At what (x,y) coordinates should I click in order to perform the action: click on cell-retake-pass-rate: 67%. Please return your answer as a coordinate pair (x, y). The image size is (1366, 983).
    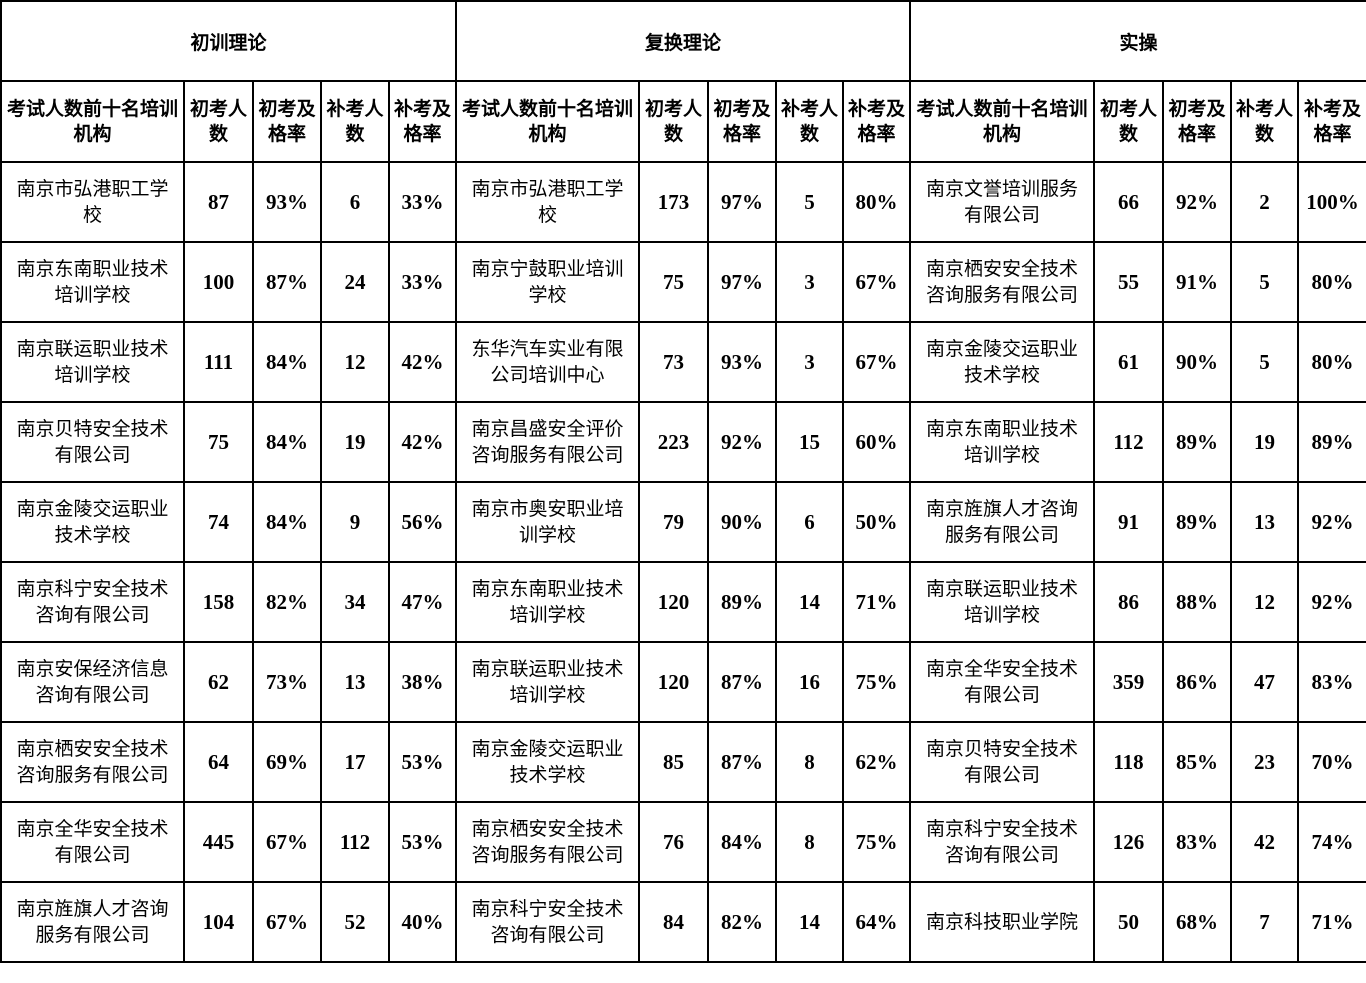
    Looking at the image, I should click on (876, 282).